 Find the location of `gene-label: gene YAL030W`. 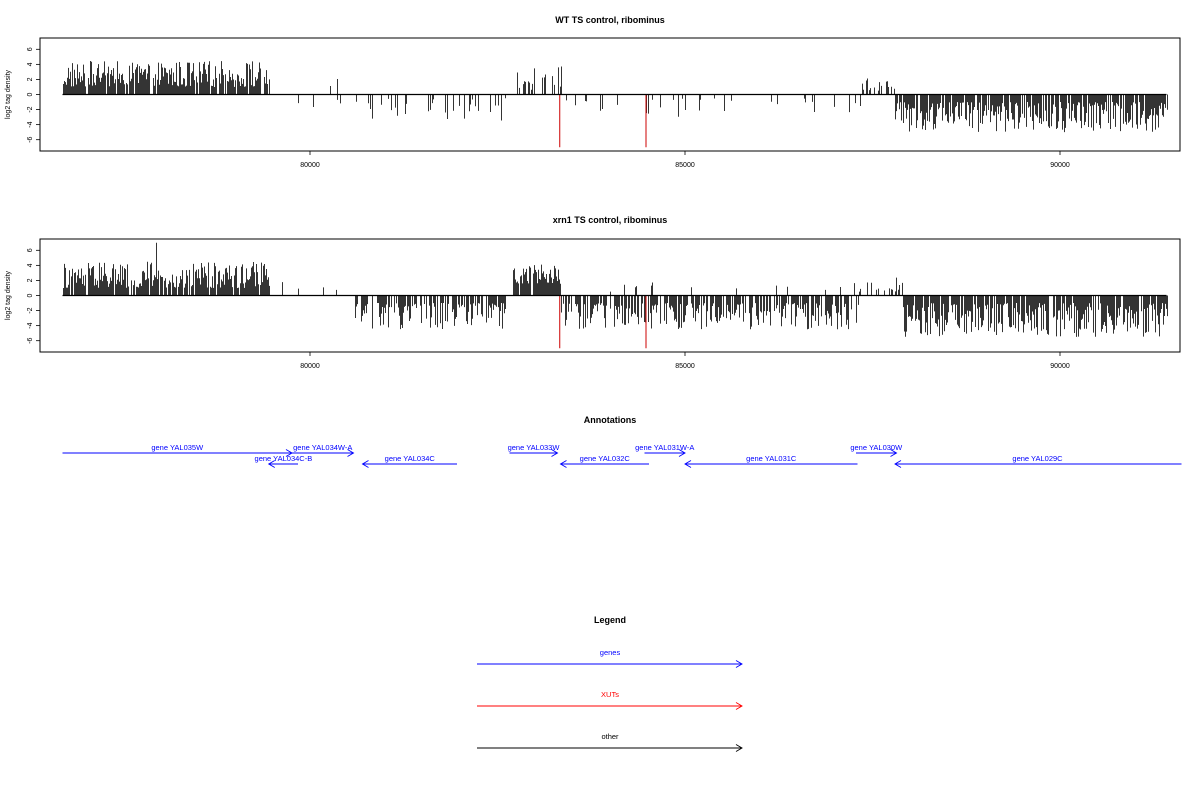

gene-label: gene YAL030W is located at coordinates (876, 447).